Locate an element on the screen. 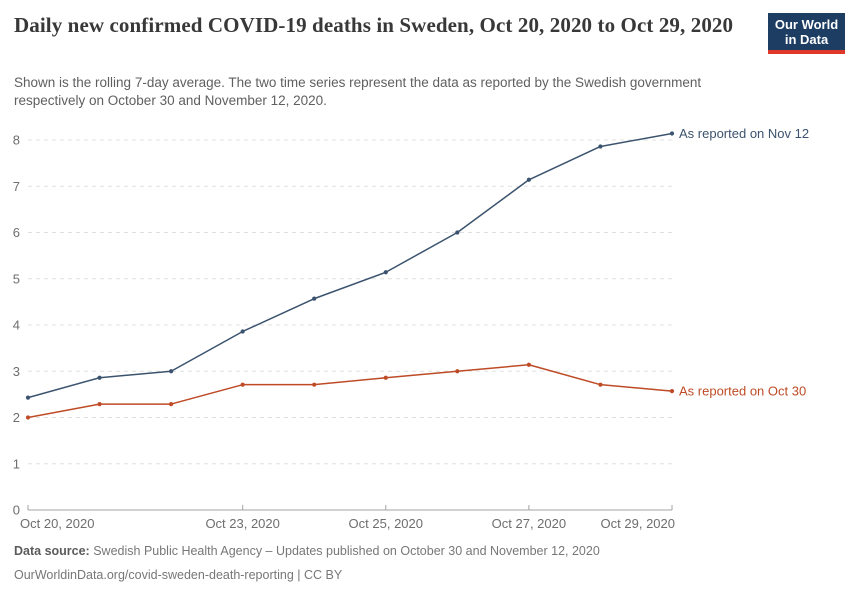  y-tick-label: 7 is located at coordinates (16, 186).